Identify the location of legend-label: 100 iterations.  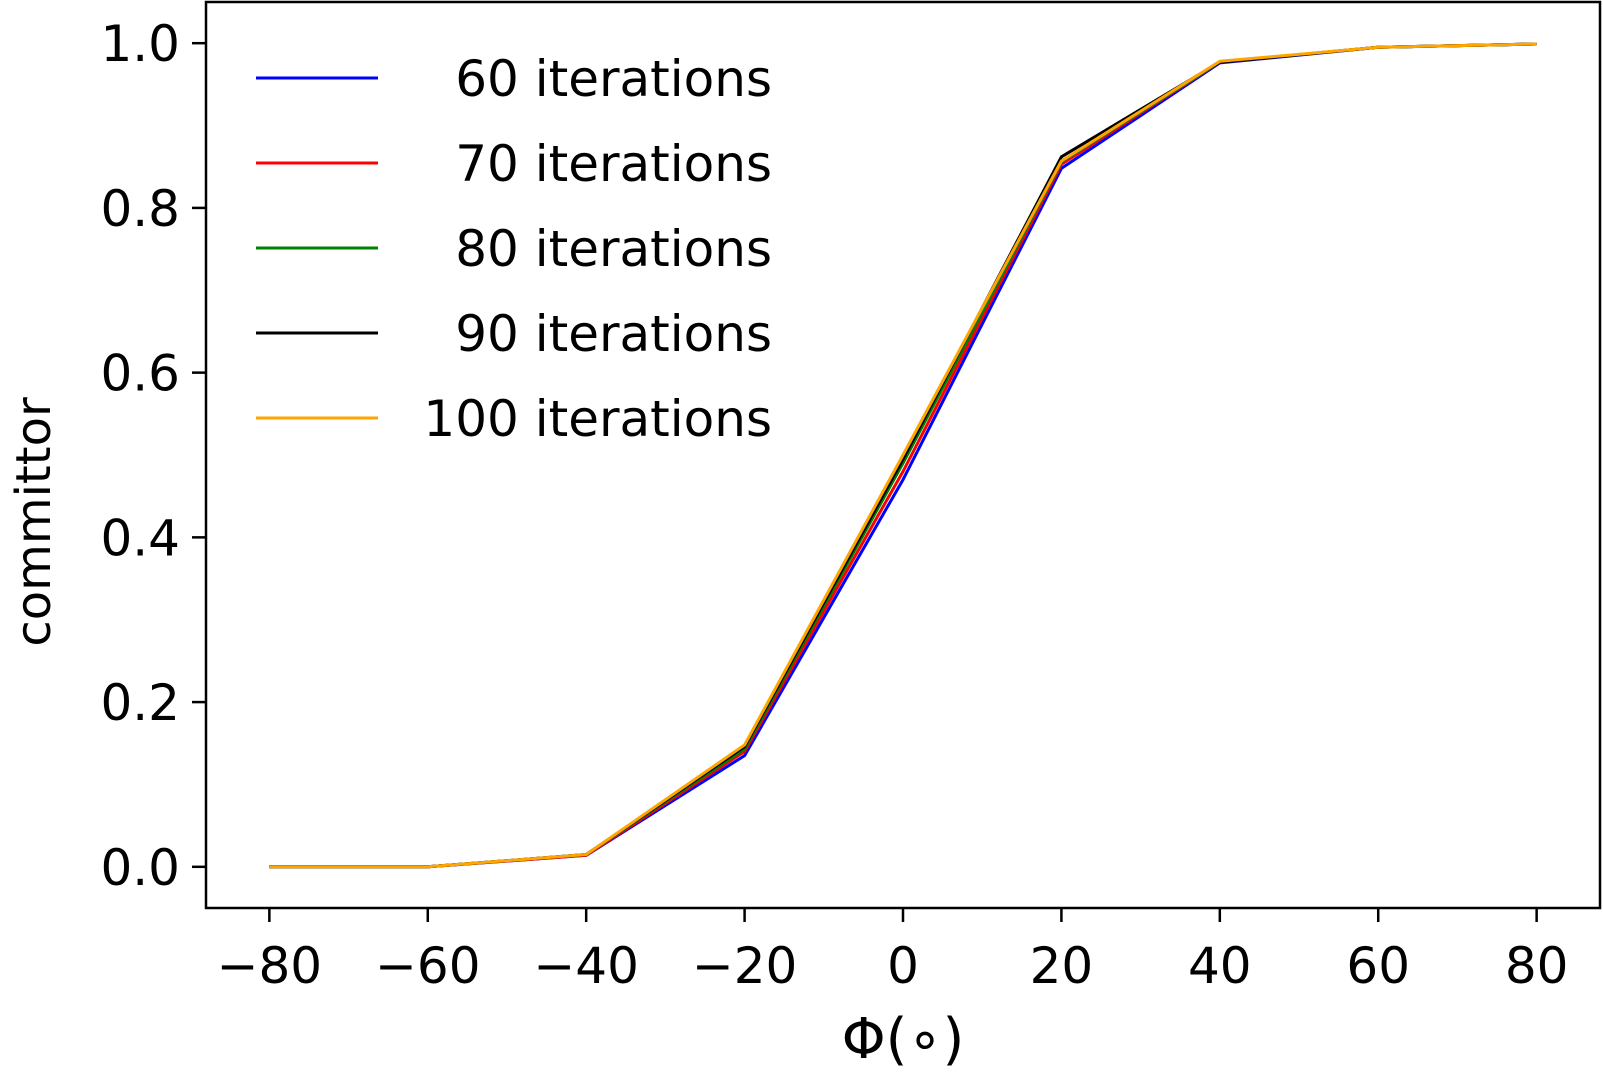
(597, 419).